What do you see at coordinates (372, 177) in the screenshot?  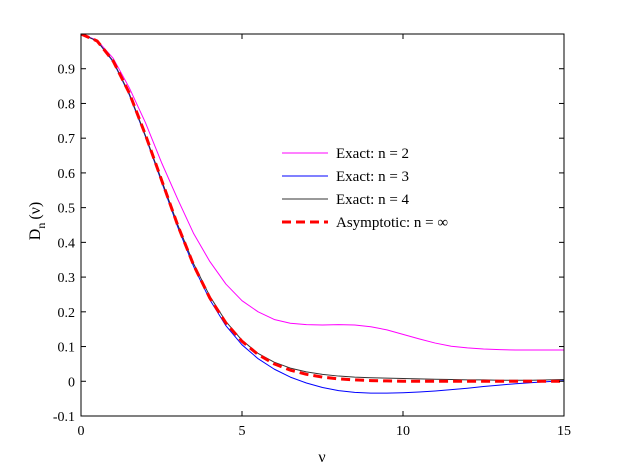 I see `legend-label-2: Exact: n = 3` at bounding box center [372, 177].